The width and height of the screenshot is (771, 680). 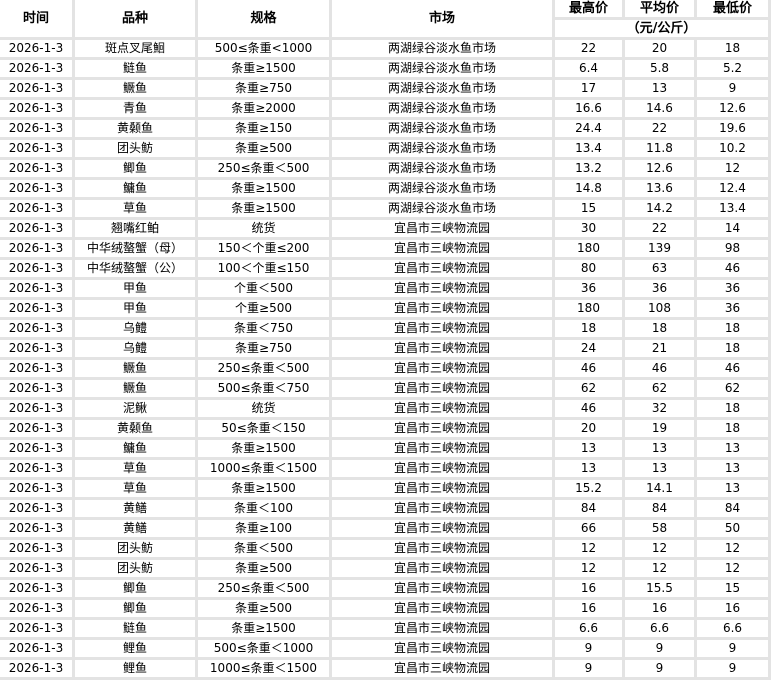 I want to click on cell-max: 16, so click(x=590, y=590).